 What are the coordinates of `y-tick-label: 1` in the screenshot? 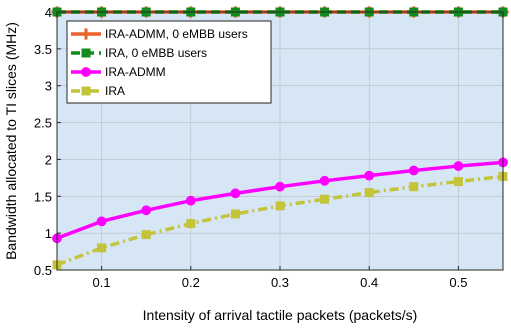 It's located at (48, 233).